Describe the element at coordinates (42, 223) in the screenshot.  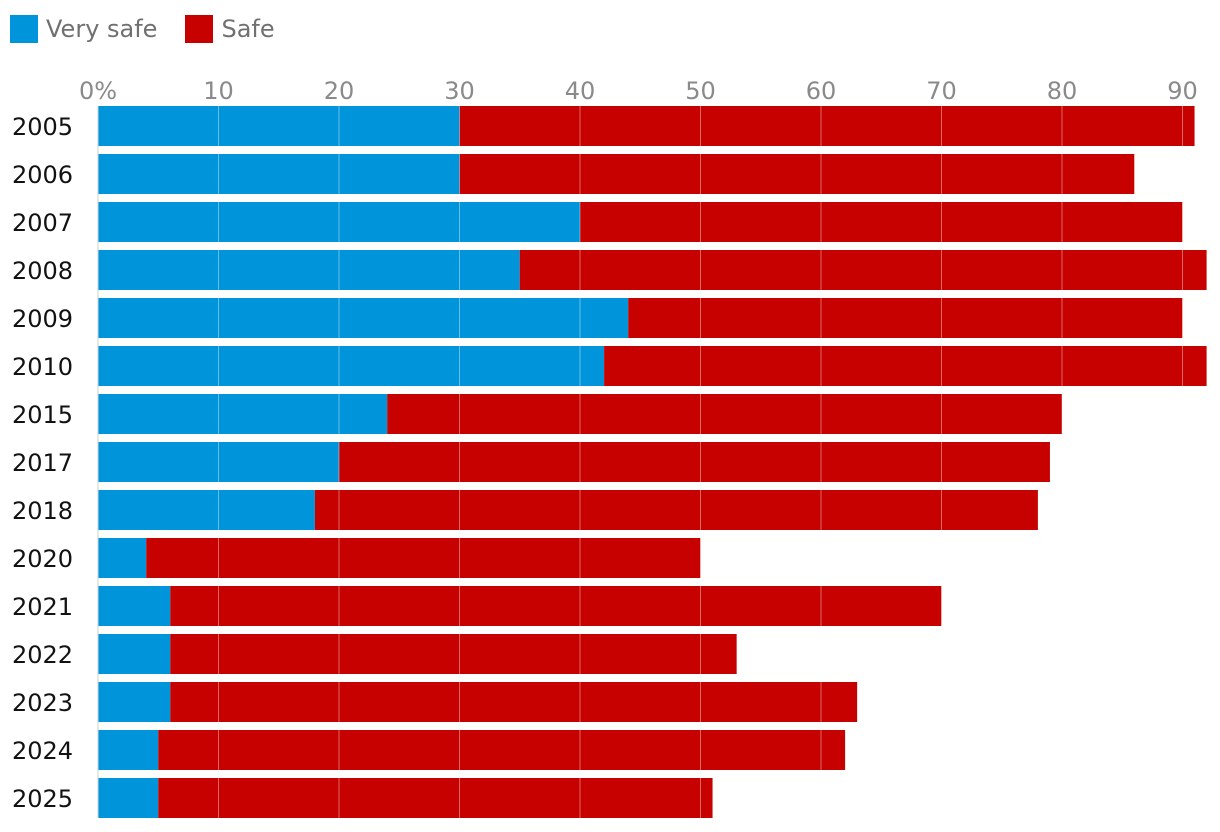
I see `y-tick-label: 2007` at that location.